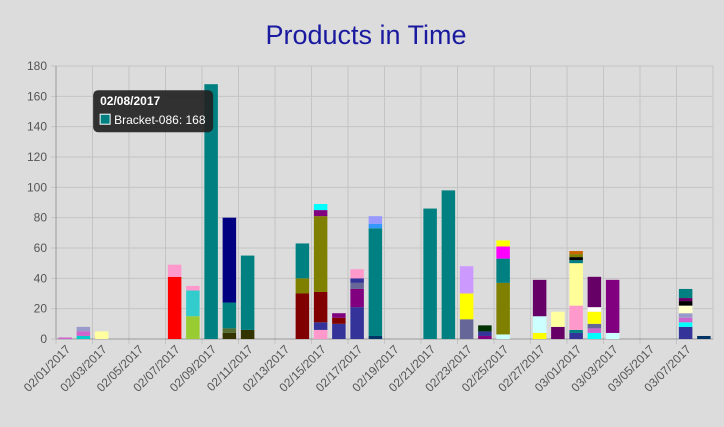 This screenshot has height=427, width=724. What do you see at coordinates (42, 202) in the screenshot?
I see `y-axis: 0 20 40 60 80 100 120 140 160 180` at bounding box center [42, 202].